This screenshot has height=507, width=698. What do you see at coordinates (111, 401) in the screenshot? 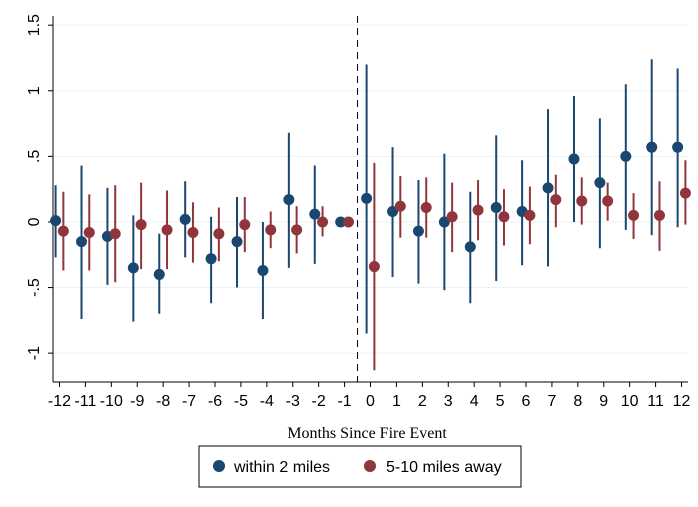
I see `x-tick-label: -10` at bounding box center [111, 401].